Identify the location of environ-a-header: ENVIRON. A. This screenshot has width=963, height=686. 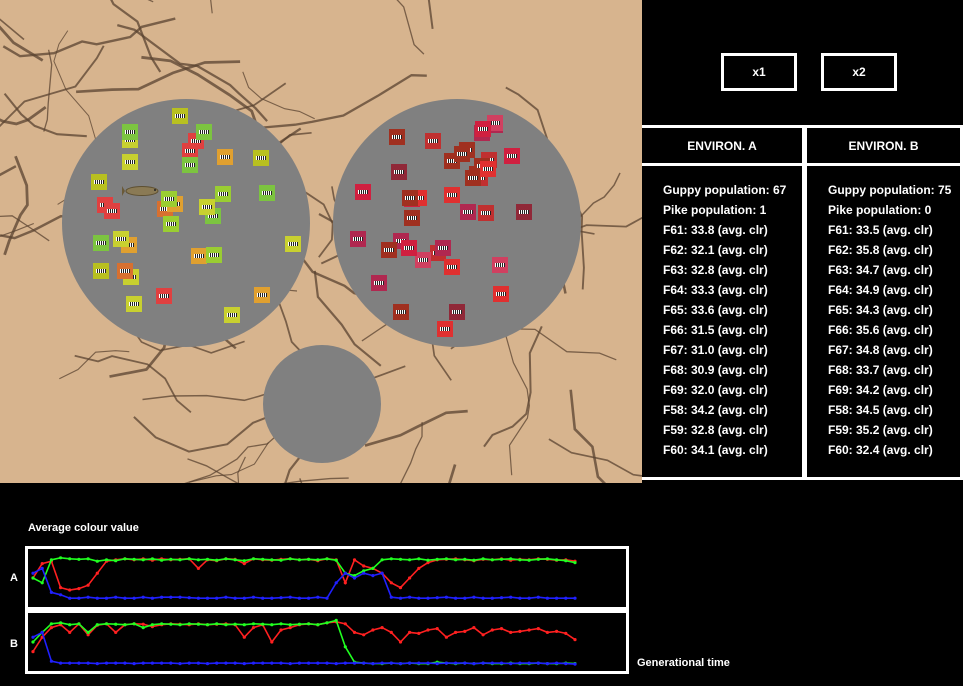
(722, 145).